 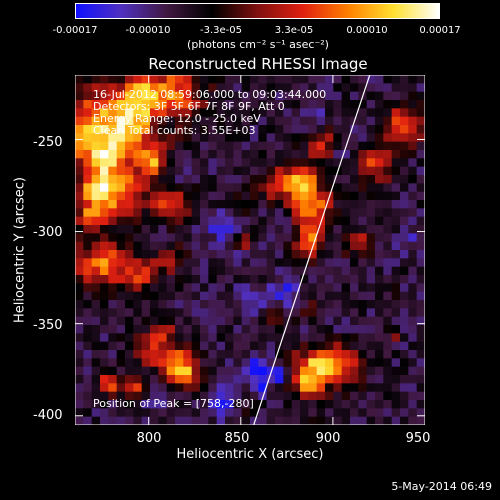 I want to click on colorbar-tick: 0.00010, so click(x=367, y=30).